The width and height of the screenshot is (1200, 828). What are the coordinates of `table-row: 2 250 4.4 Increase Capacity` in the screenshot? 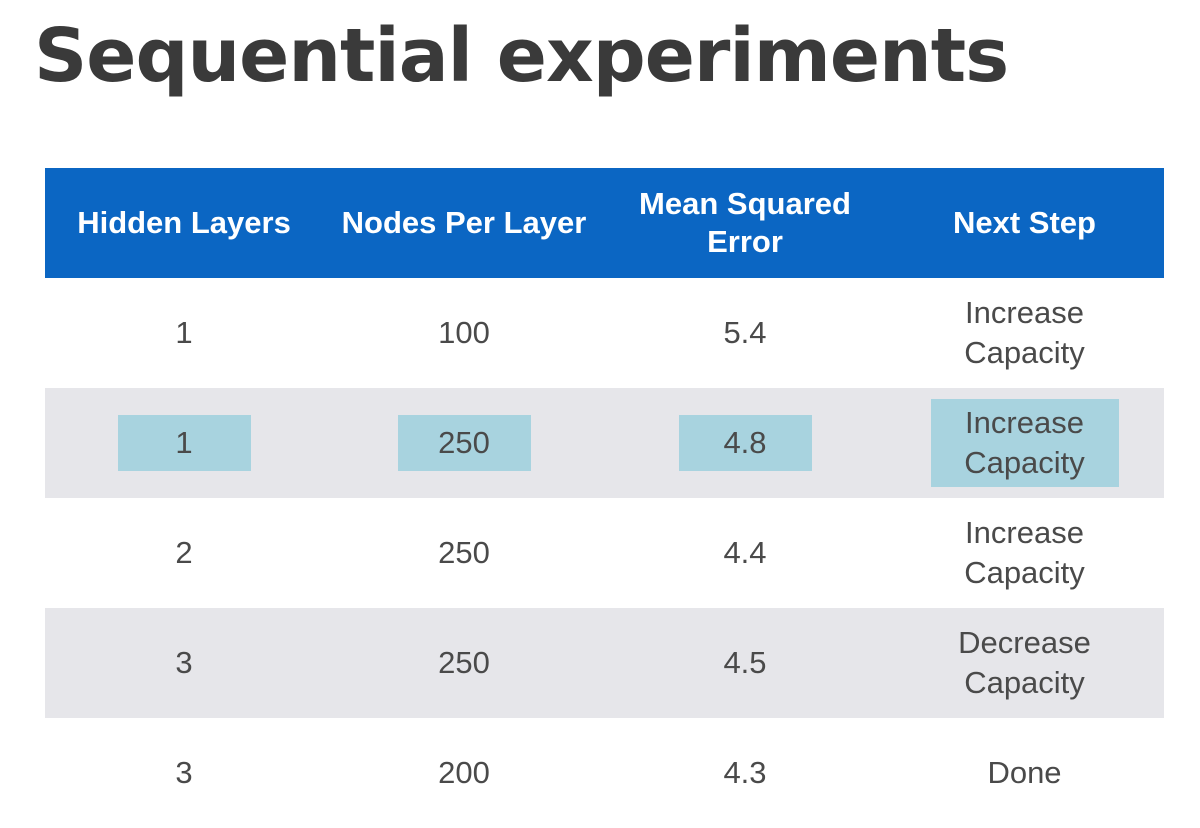 It's located at (604, 553).